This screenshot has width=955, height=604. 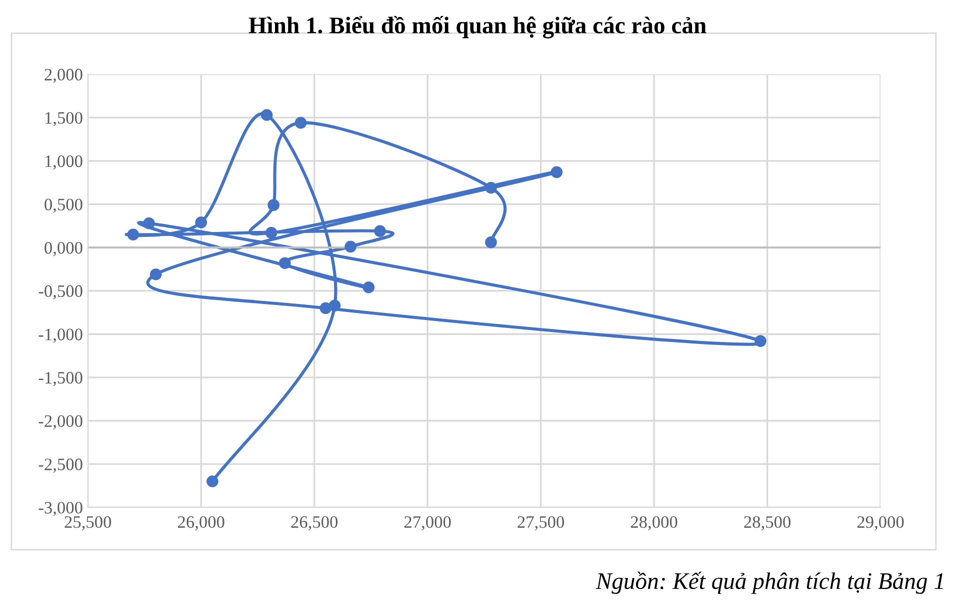 What do you see at coordinates (60, 335) in the screenshot?
I see `y-tick-label: -1,000` at bounding box center [60, 335].